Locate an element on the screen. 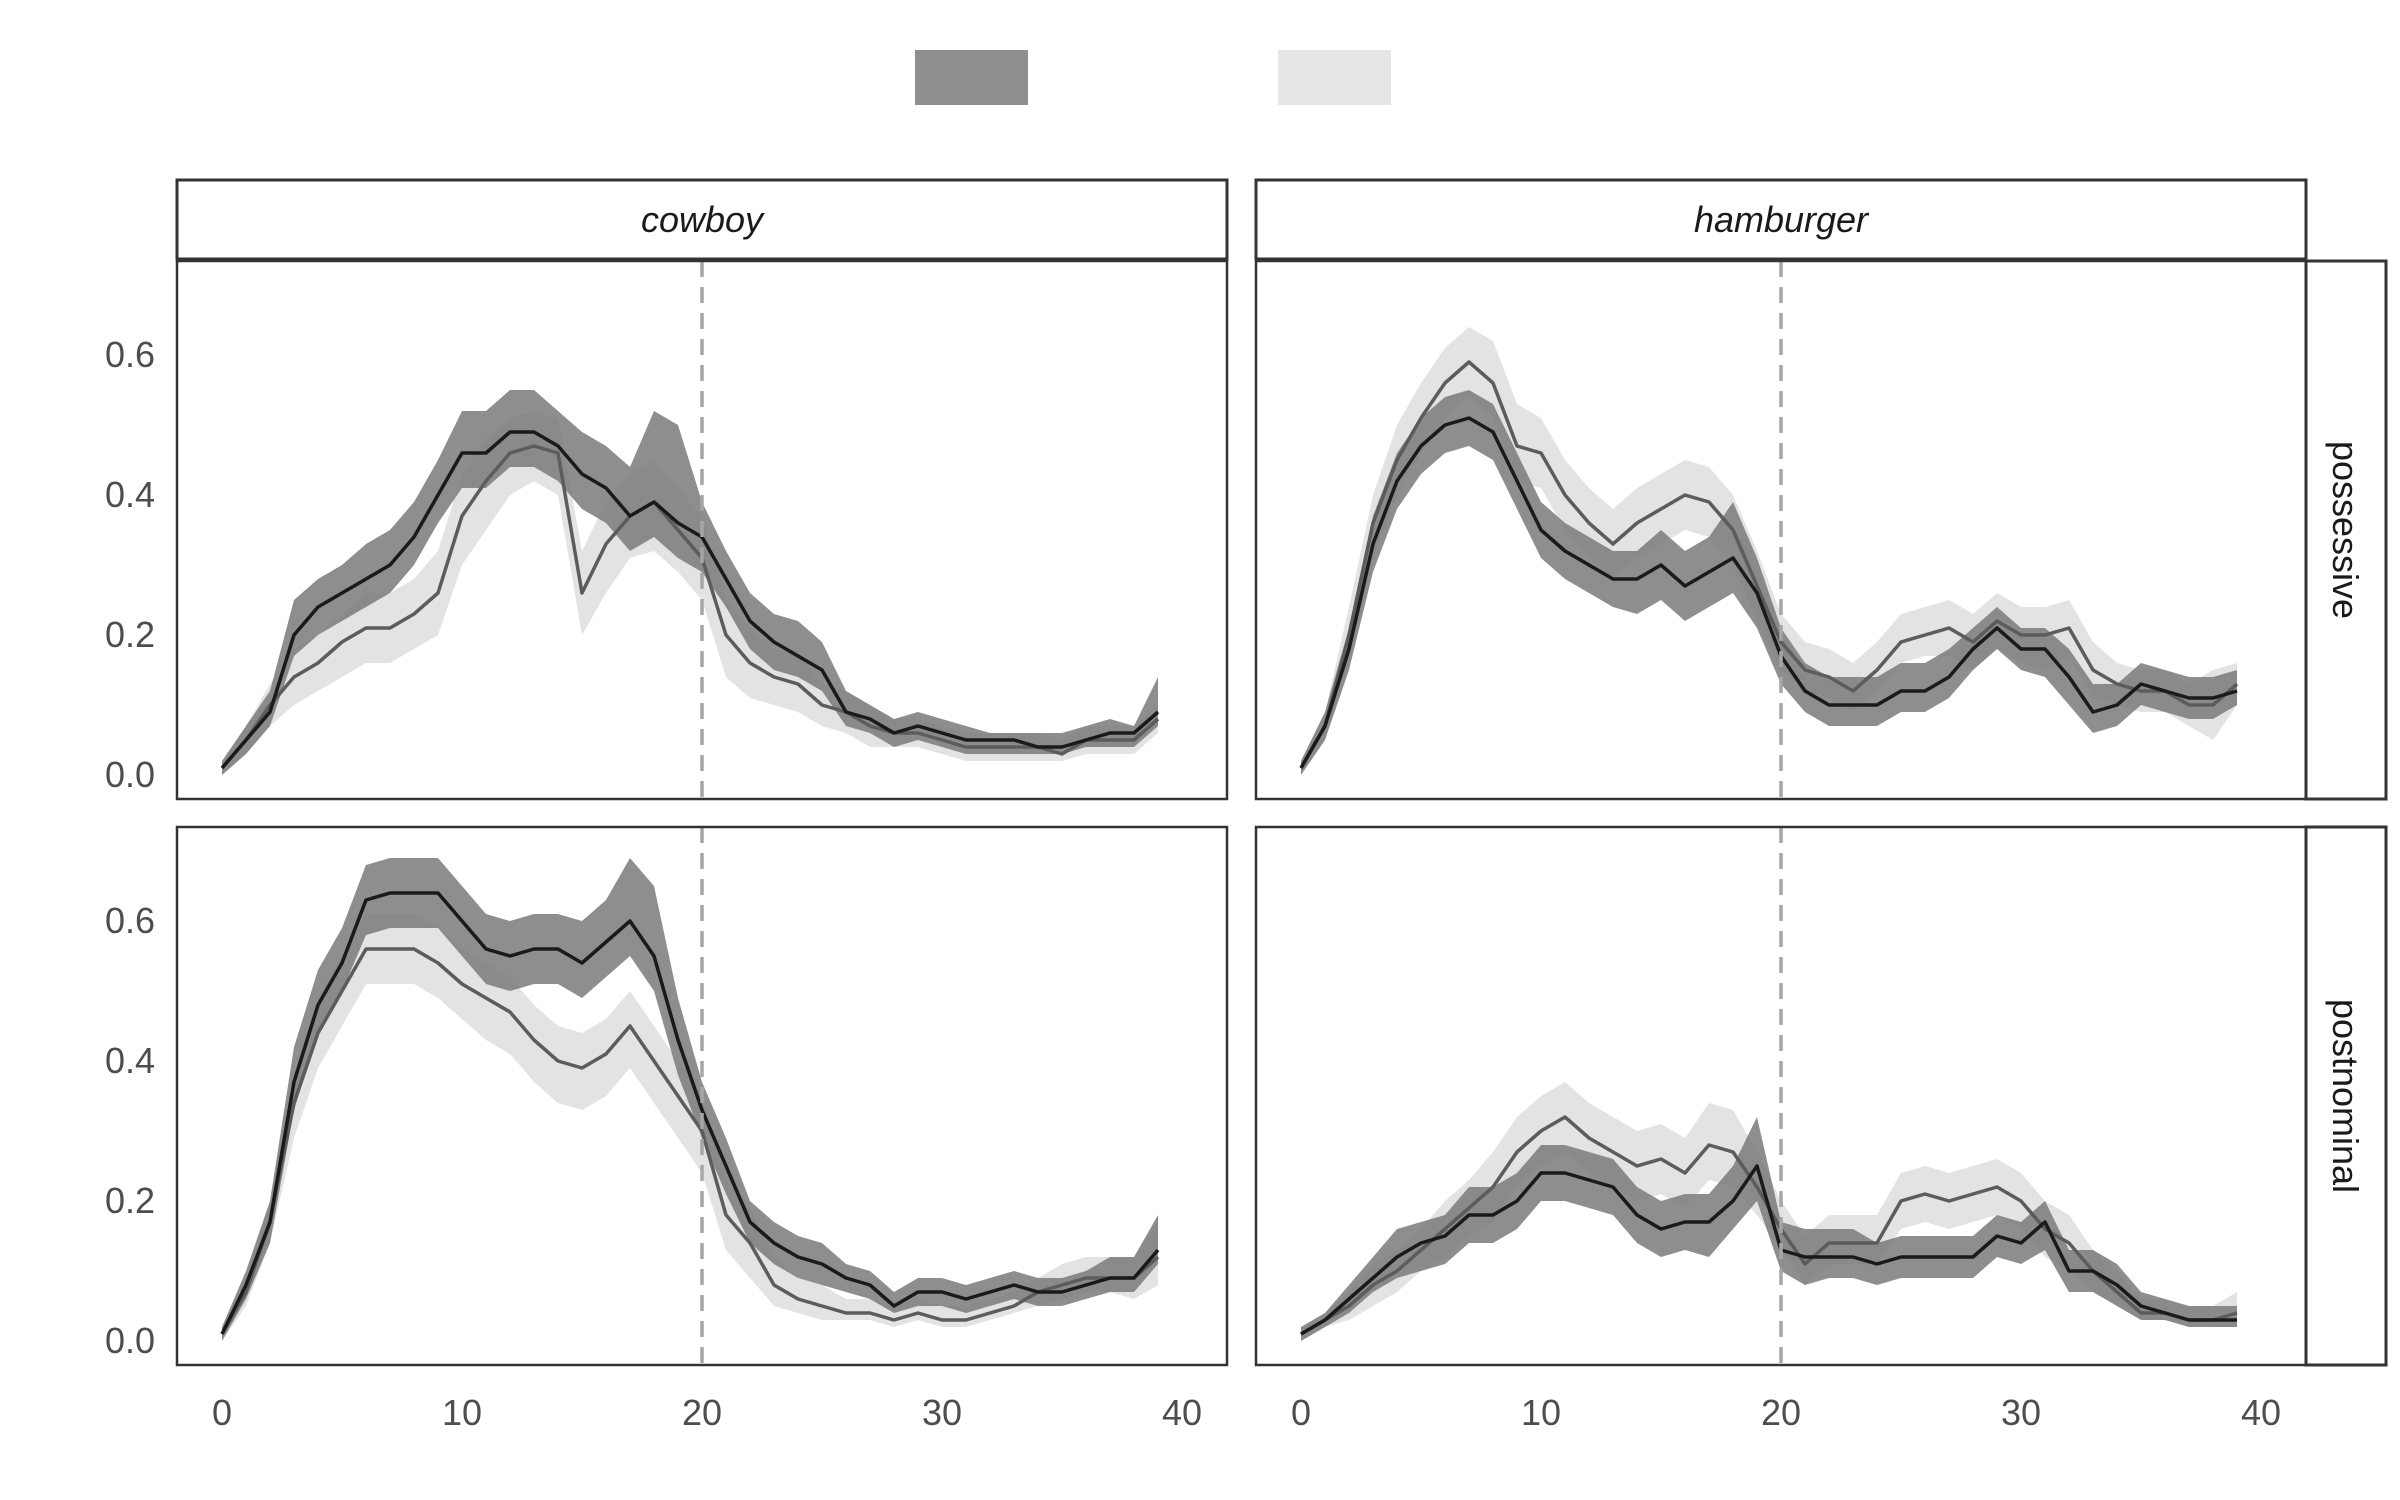  strip-label-postnominal: postnominal is located at coordinates (2345, 1096).